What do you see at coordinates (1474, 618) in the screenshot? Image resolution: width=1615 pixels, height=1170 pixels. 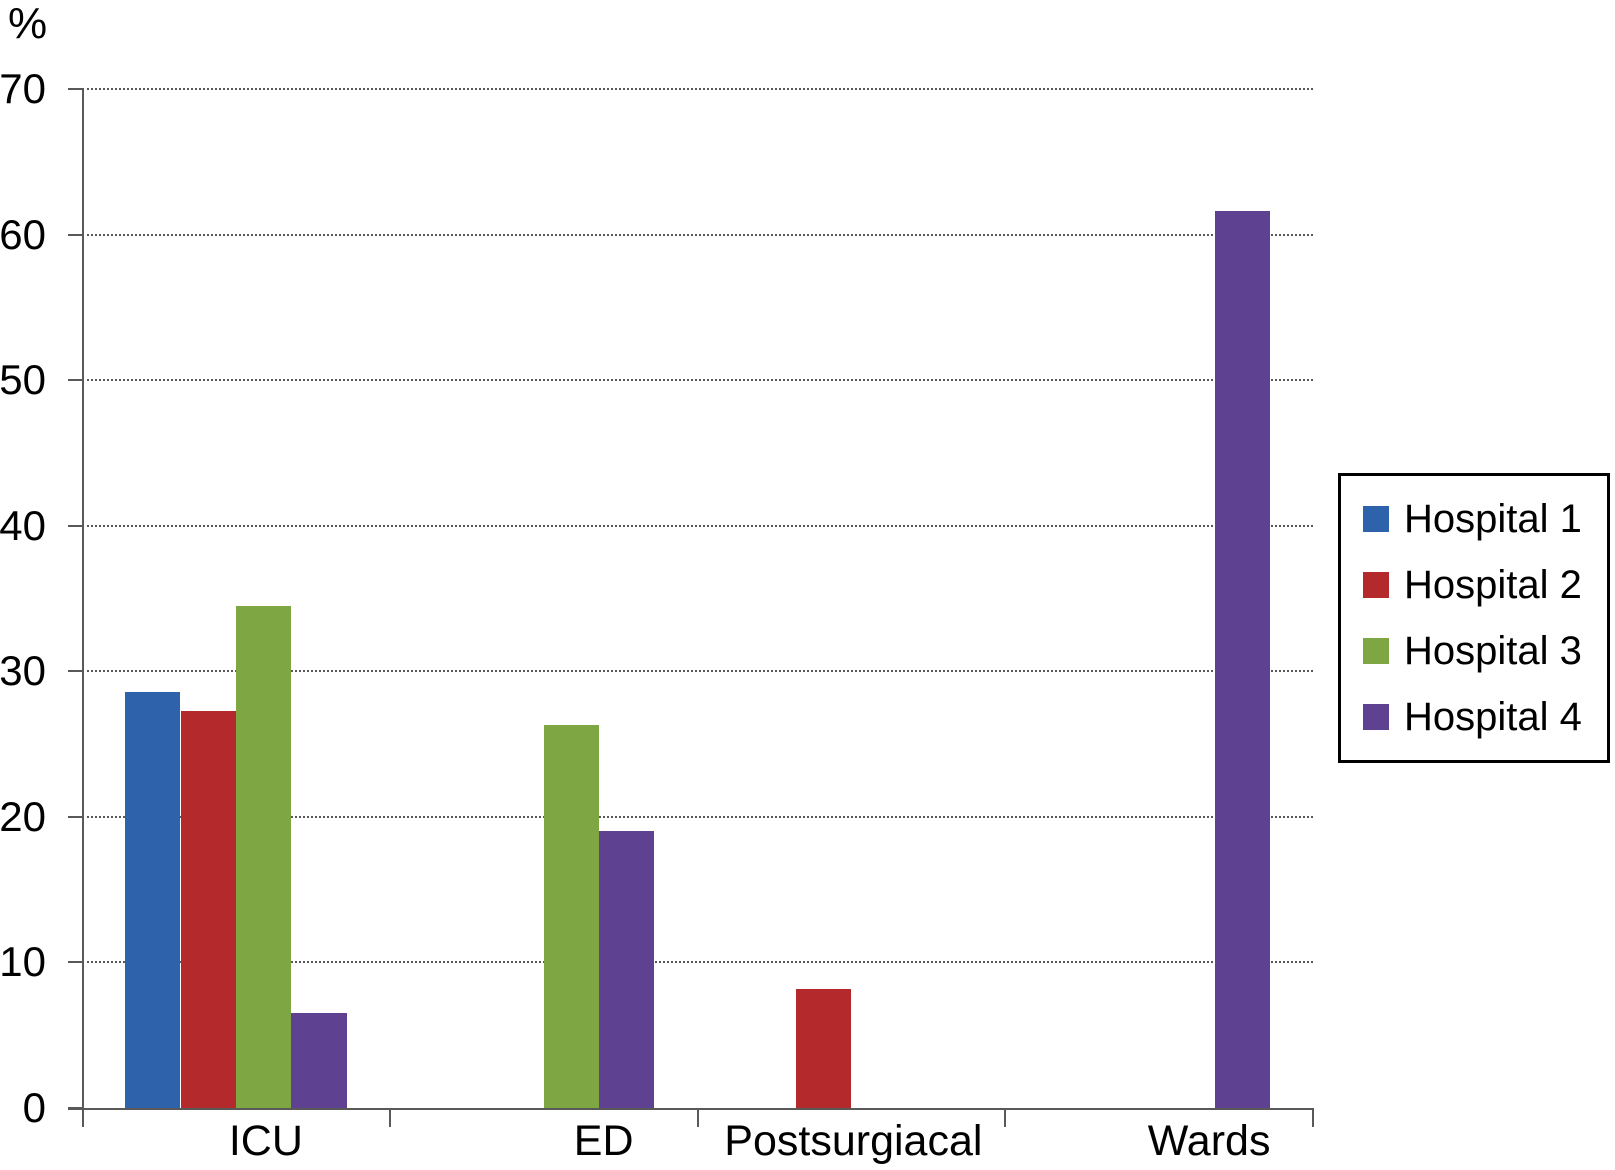 I see `legend: Hospital 1 Hospital 2 Hospital 3 Hospital 4` at bounding box center [1474, 618].